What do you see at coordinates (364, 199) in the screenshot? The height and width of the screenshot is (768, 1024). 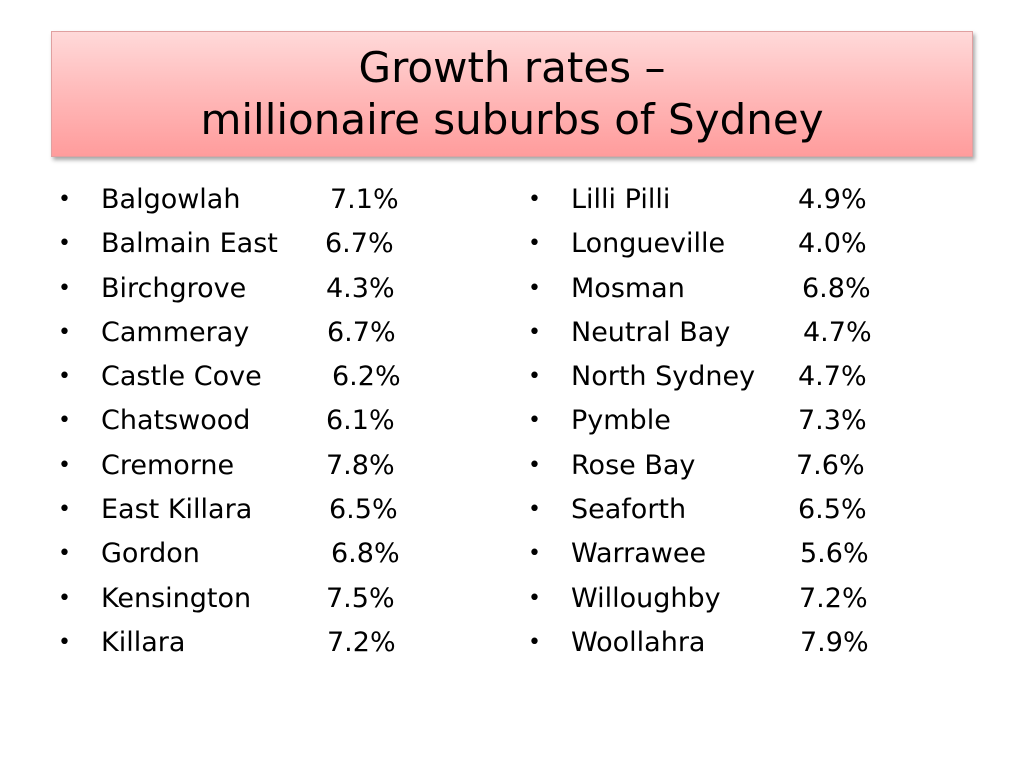 I see `growth-rate: 7.1%` at bounding box center [364, 199].